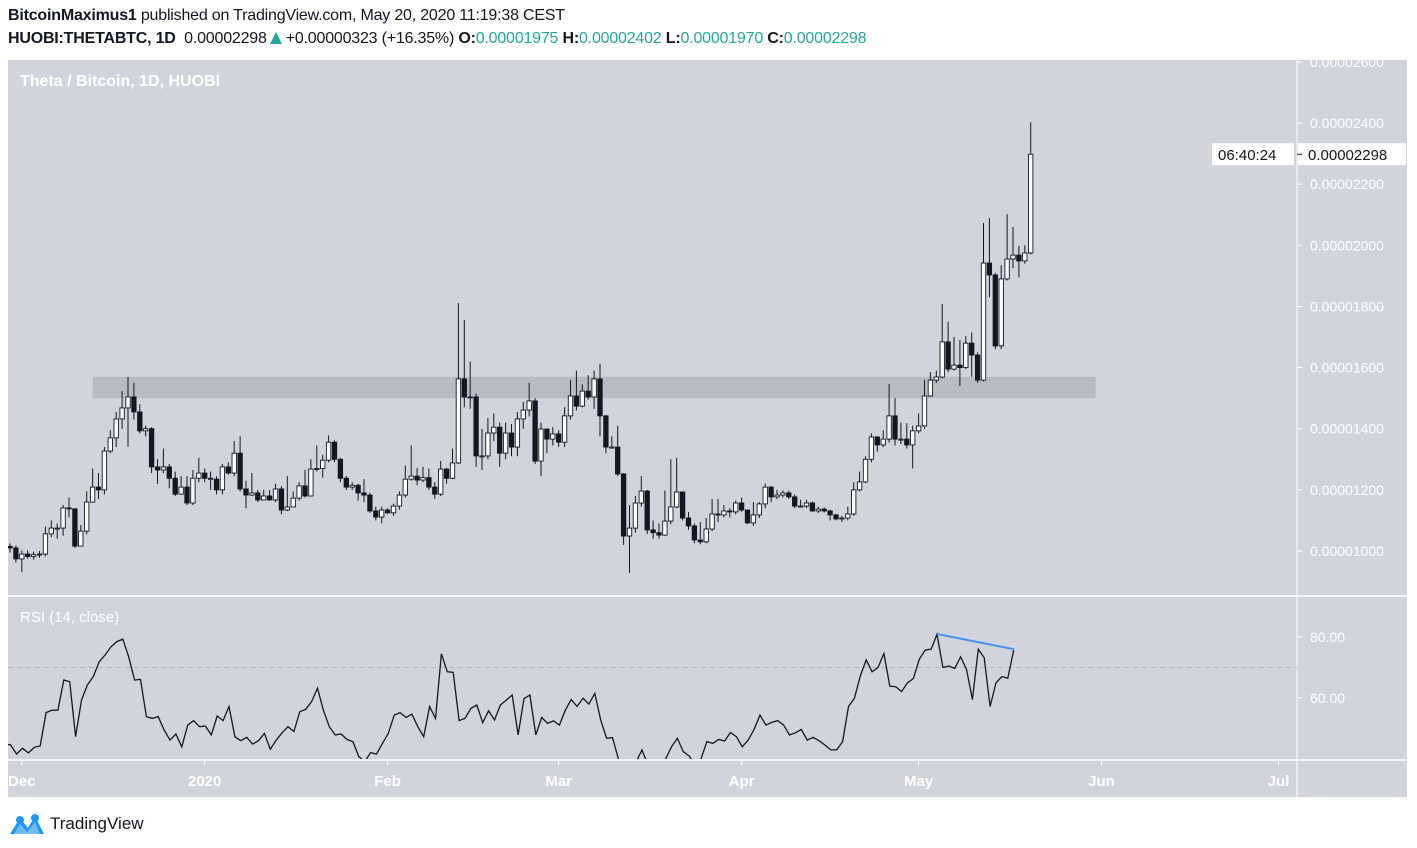 This screenshot has height=848, width=1417. I want to click on tradingview-logo-icon, so click(27, 824).